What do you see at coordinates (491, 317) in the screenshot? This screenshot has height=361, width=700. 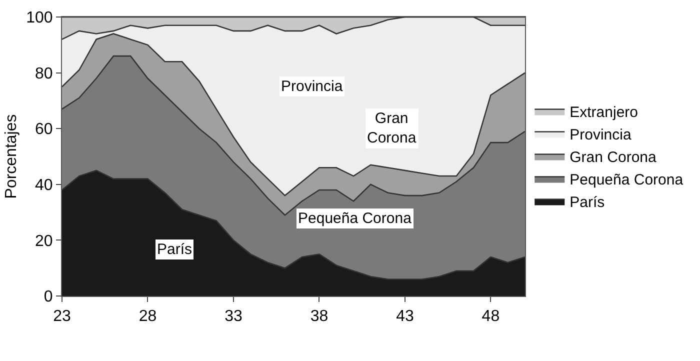 I see `x-tick-label: 48` at bounding box center [491, 317].